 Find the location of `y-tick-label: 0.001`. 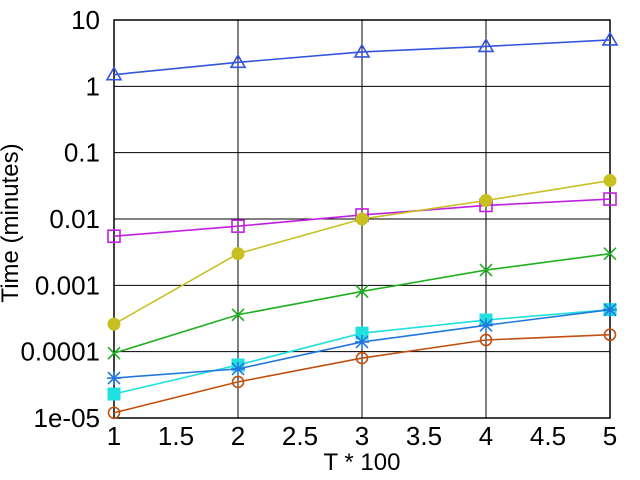

y-tick-label: 0.001 is located at coordinates (67, 285).